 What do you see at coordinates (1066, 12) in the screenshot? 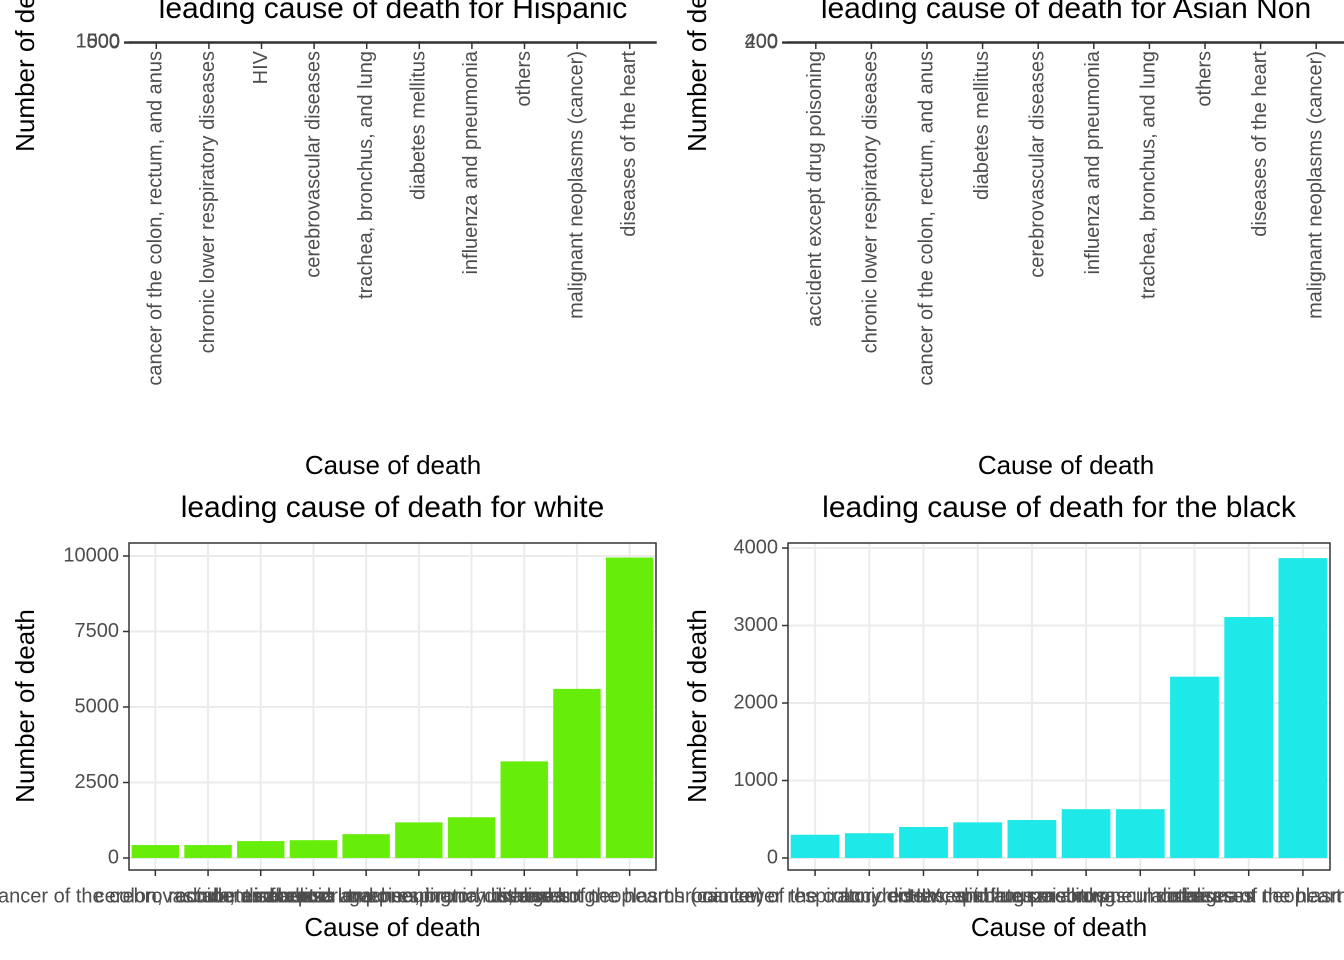
I see `chart-title: leading cause of death for Asian Non` at bounding box center [1066, 12].